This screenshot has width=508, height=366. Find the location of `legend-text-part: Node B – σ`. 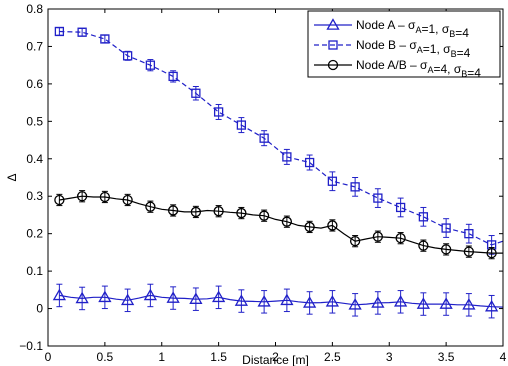

legend-text-part: Node B – σ is located at coordinates (386, 45).